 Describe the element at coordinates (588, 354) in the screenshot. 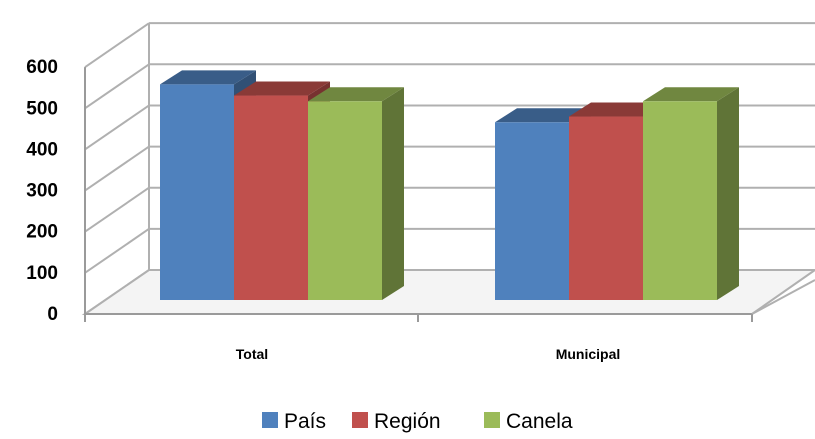

I see `category-label: Municipal` at that location.